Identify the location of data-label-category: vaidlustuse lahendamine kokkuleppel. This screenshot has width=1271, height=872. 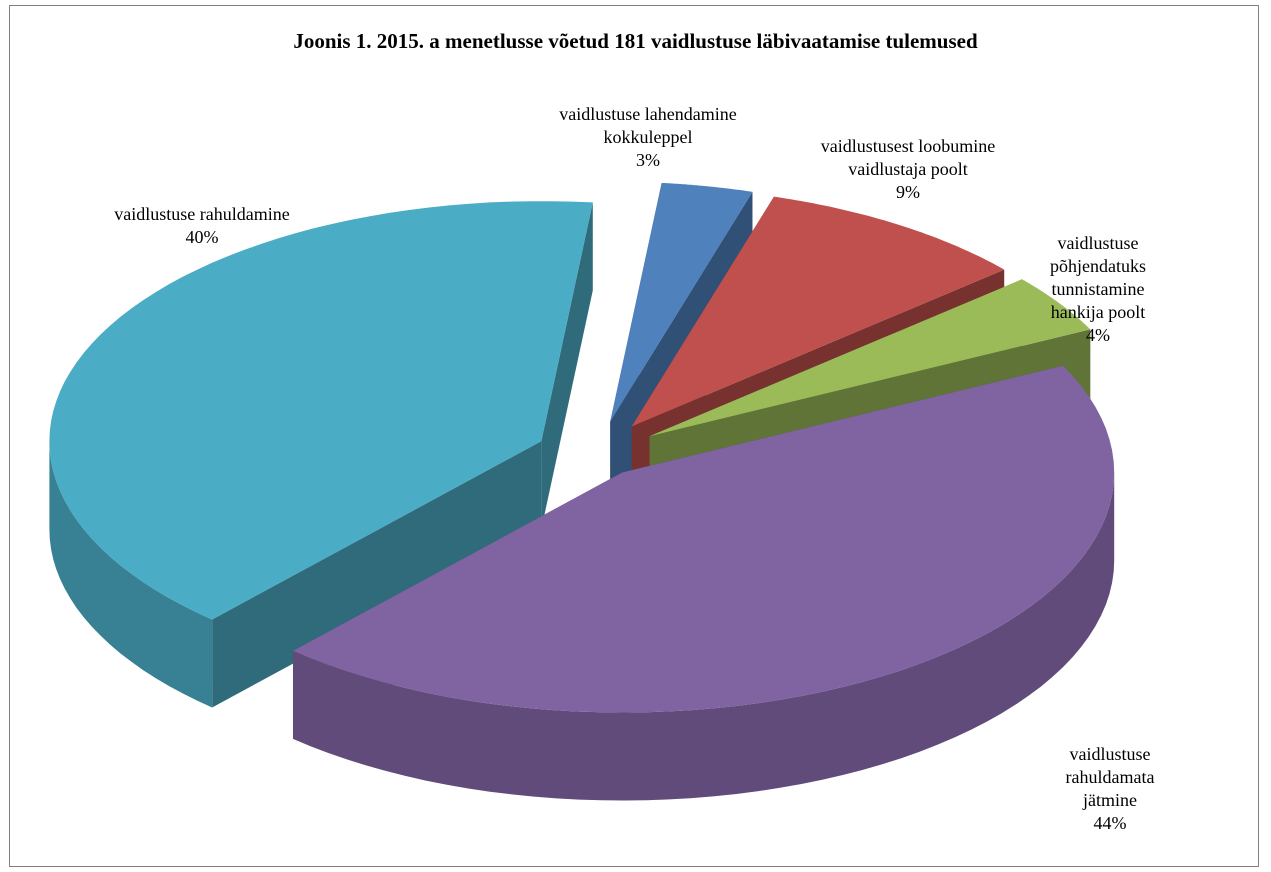
(648, 125).